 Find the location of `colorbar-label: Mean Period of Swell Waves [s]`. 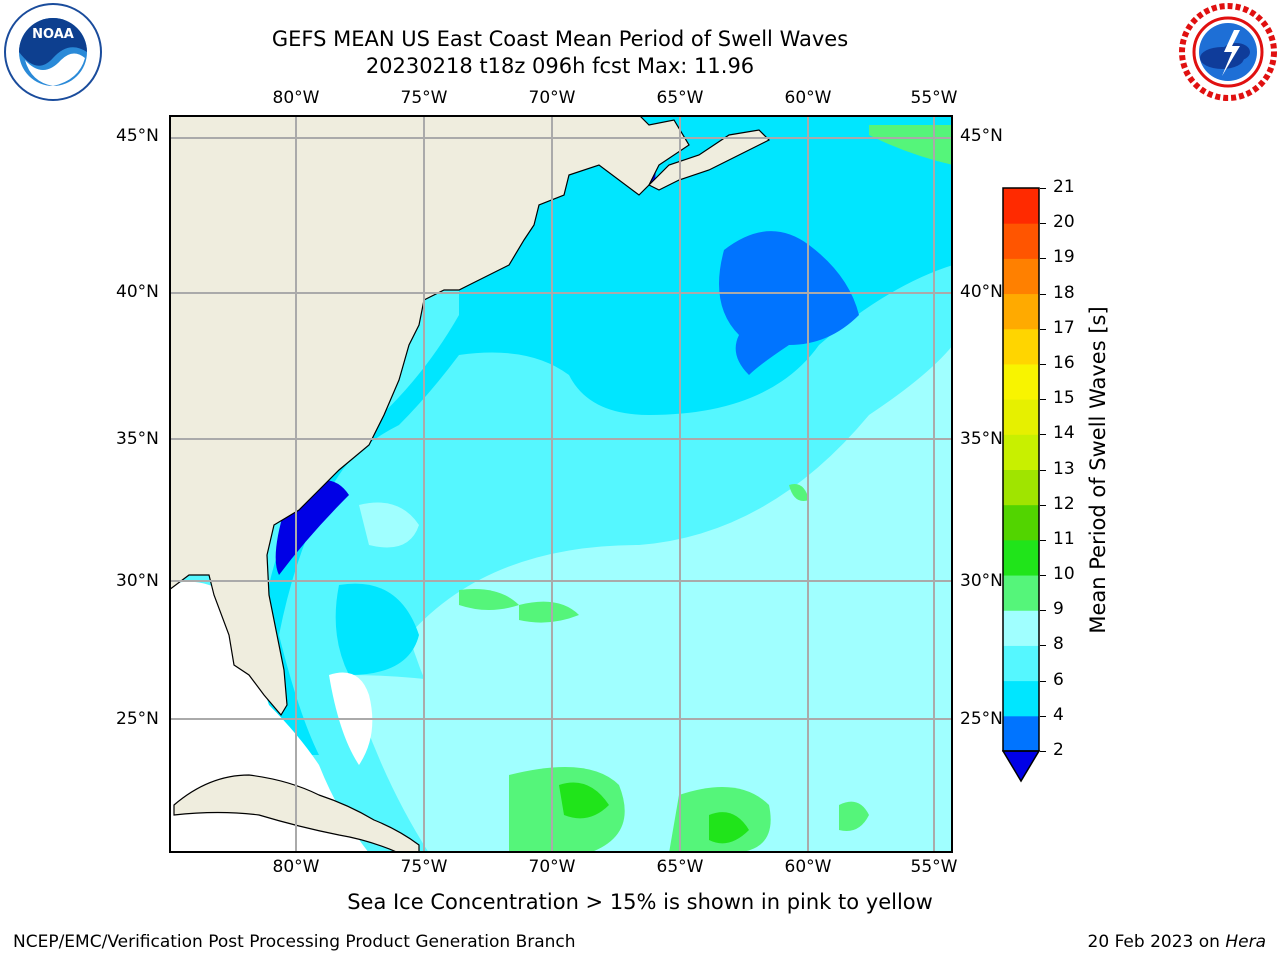

colorbar-label: Mean Period of Swell Waves [s] is located at coordinates (1098, 470).